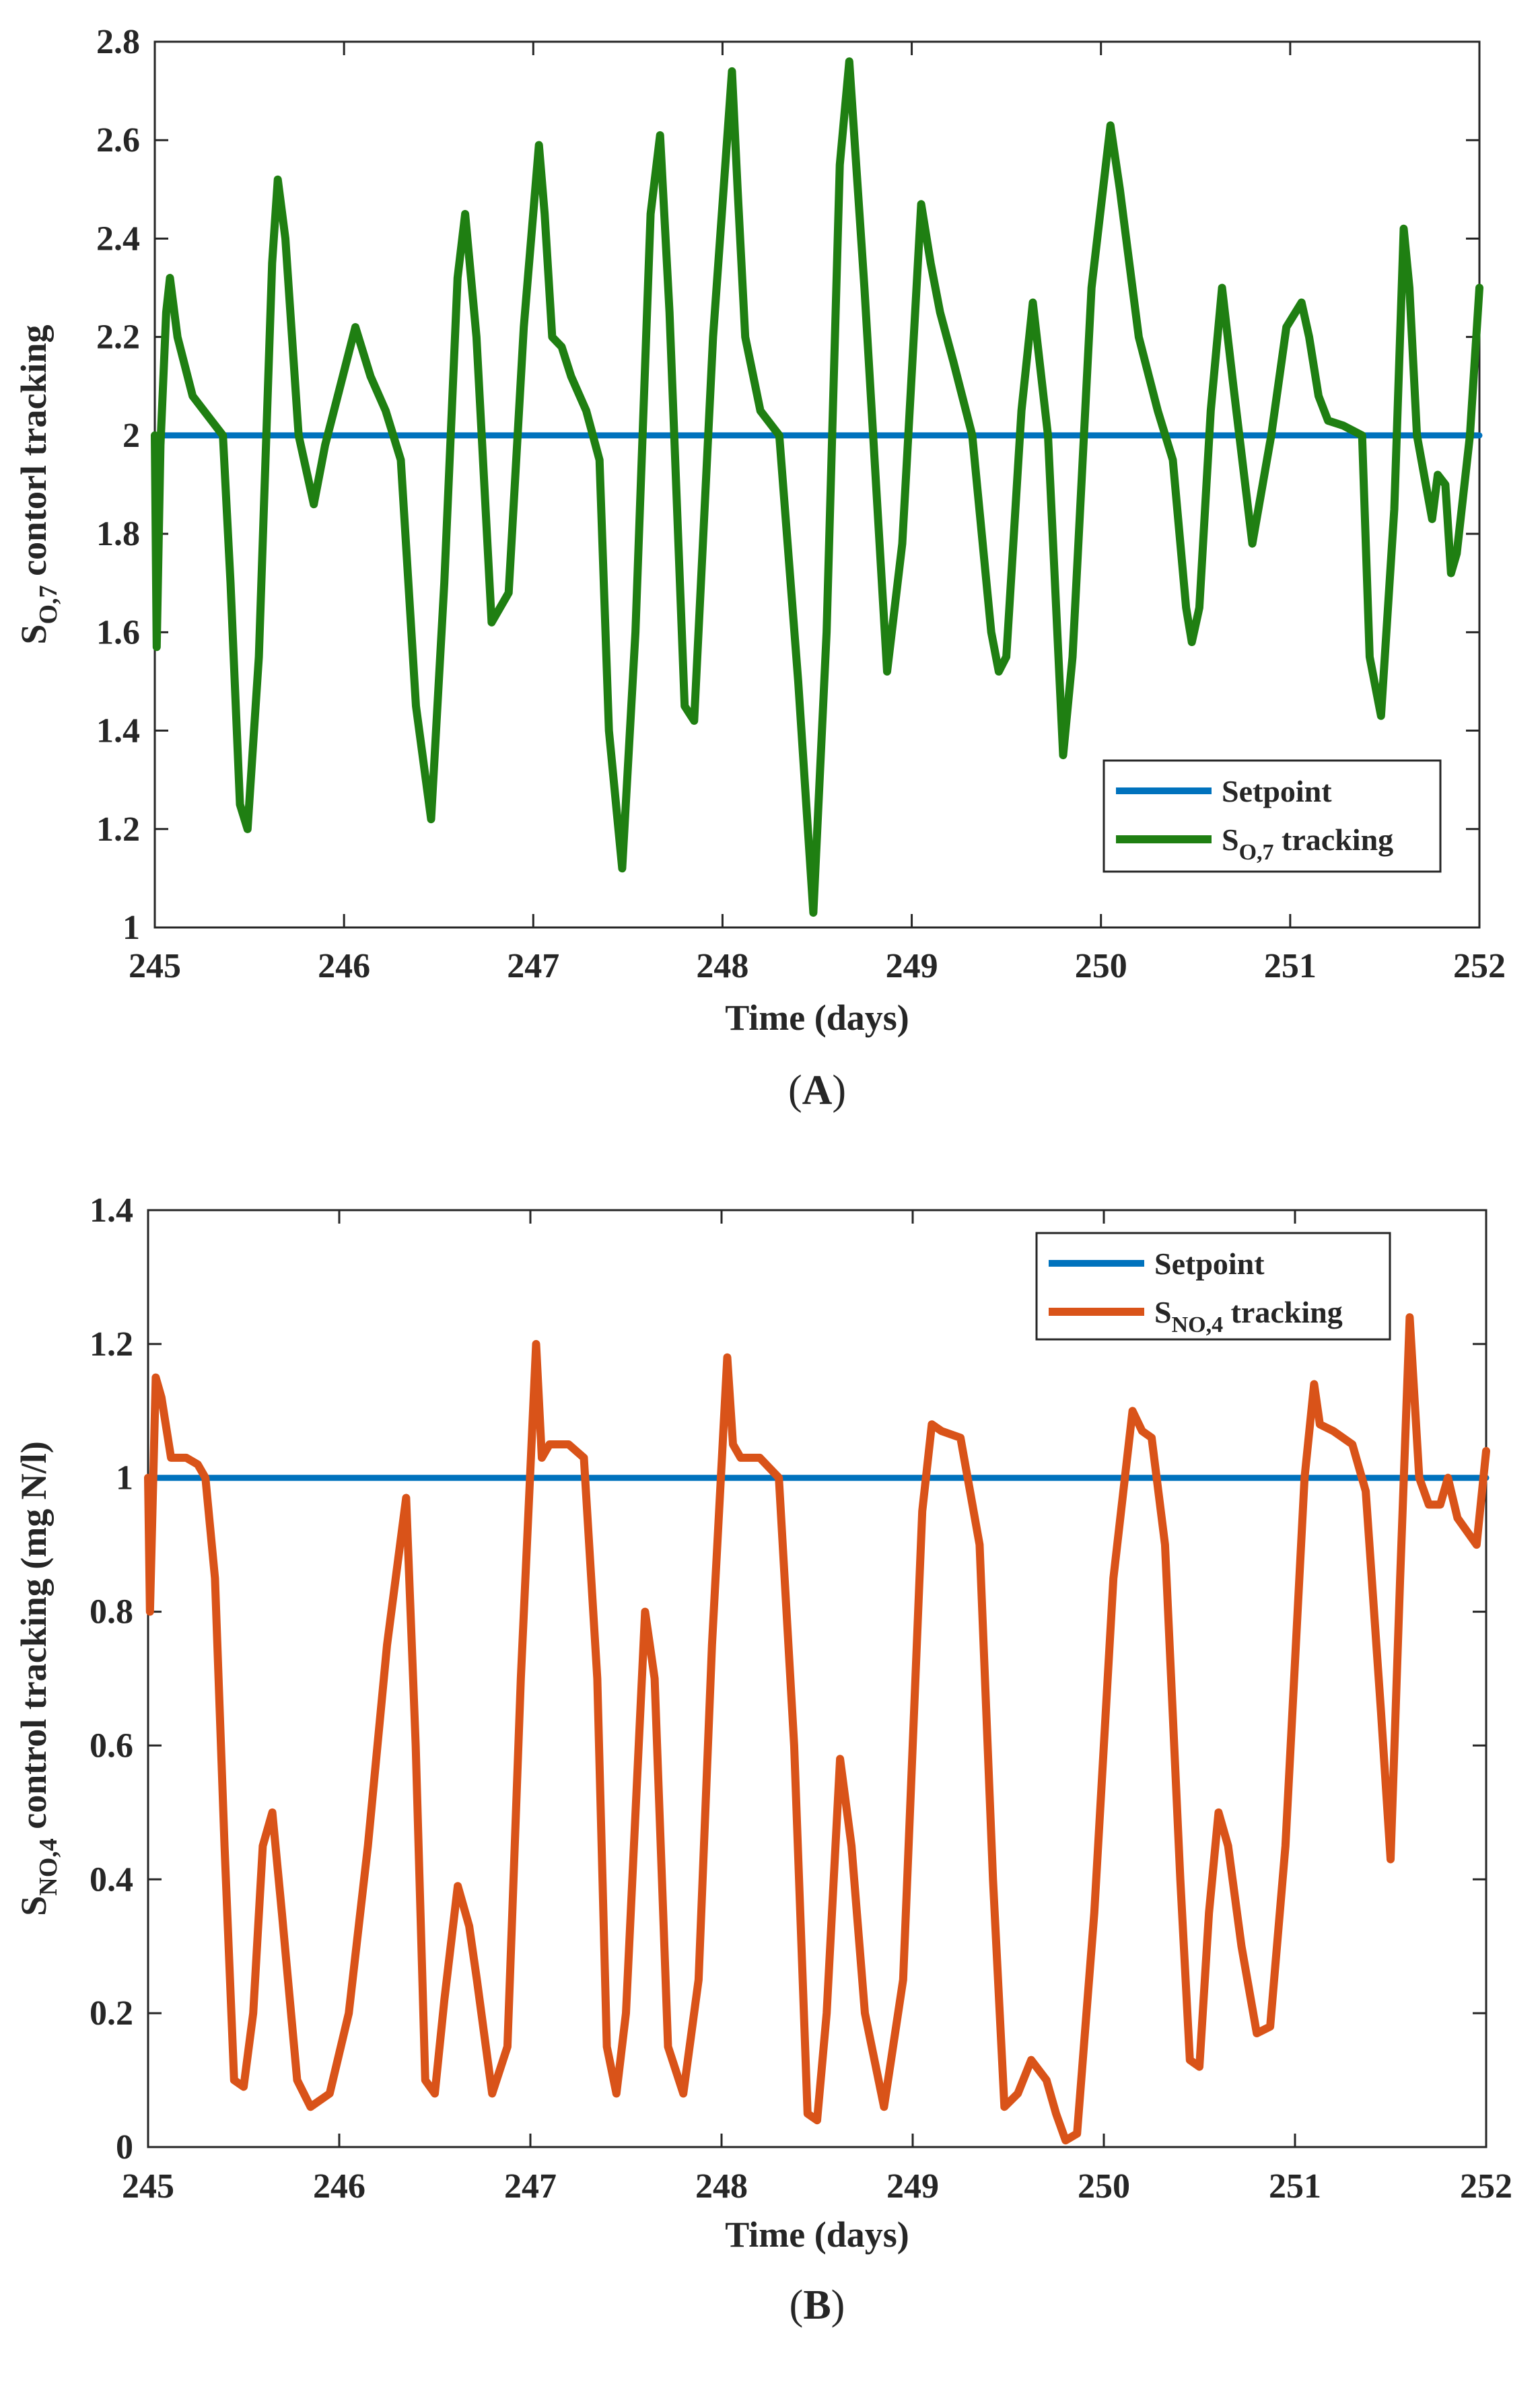 Image resolution: width=1540 pixels, height=2388 pixels. I want to click on y-tick-label: 1.8, so click(118, 534).